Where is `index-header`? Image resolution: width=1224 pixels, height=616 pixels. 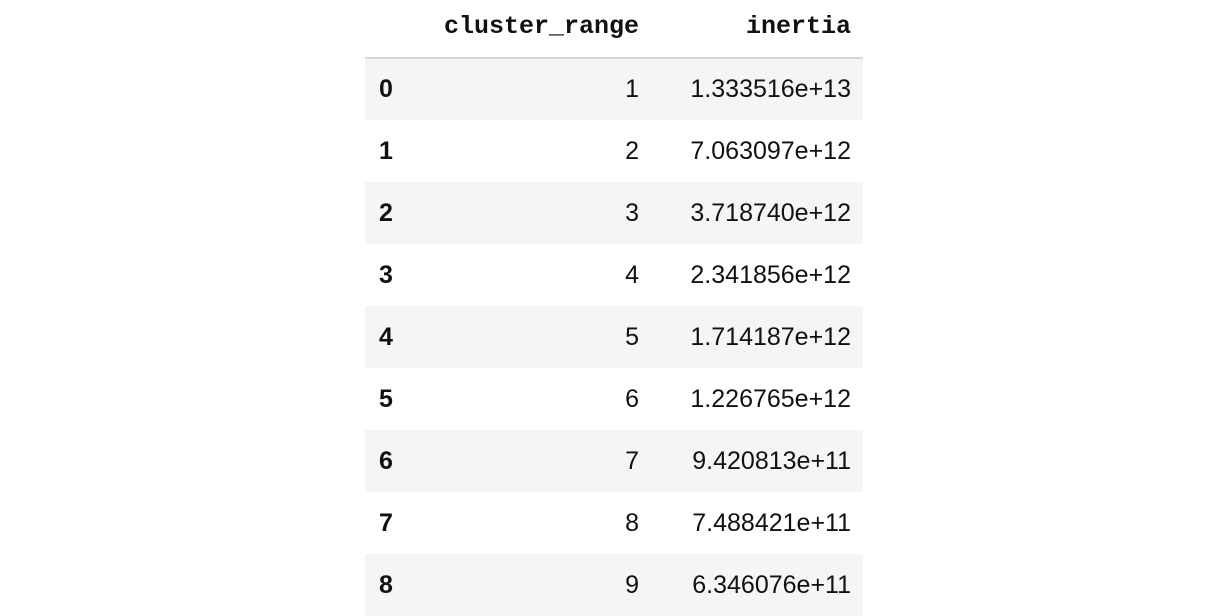 index-header is located at coordinates (389, 29).